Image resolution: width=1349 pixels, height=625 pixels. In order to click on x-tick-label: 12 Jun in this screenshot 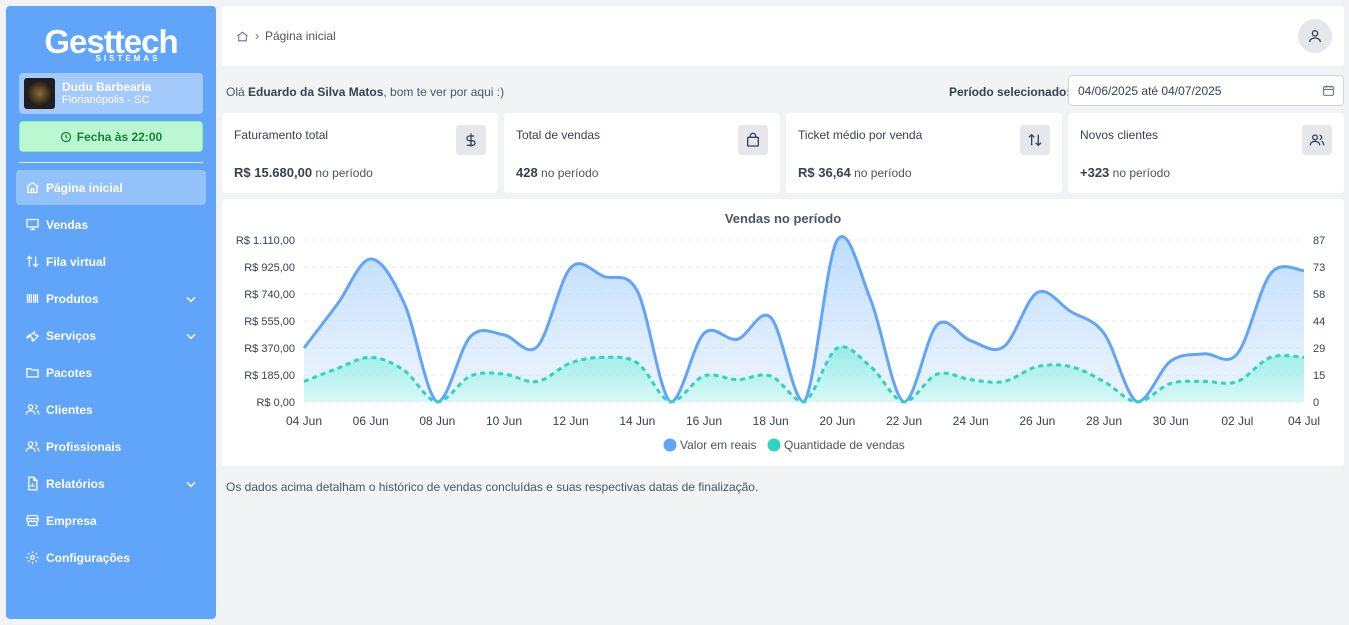, I will do `click(571, 421)`.